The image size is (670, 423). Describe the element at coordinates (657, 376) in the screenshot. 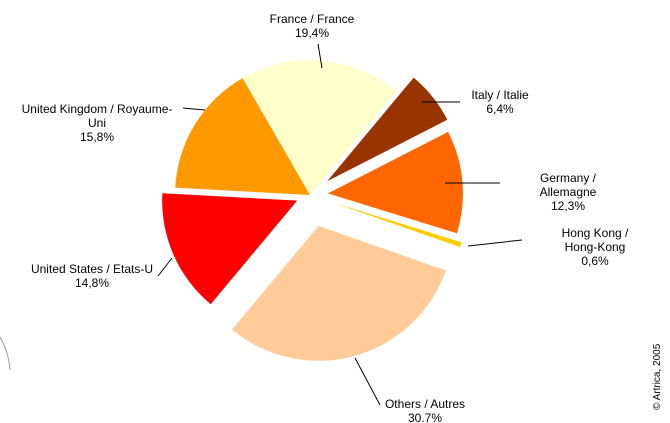

I see `copyright: © Artrica, 2005` at that location.